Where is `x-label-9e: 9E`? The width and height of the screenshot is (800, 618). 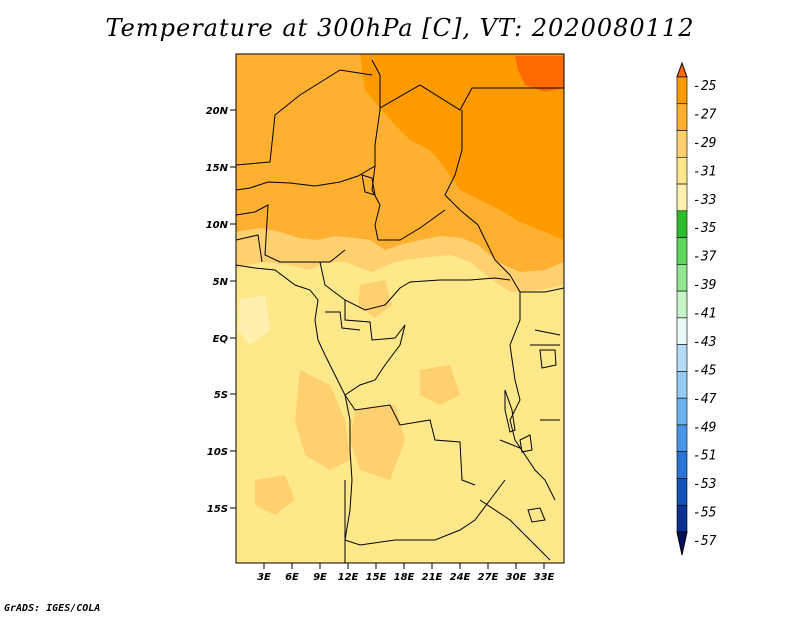 x-label-9e: 9E is located at coordinates (320, 577).